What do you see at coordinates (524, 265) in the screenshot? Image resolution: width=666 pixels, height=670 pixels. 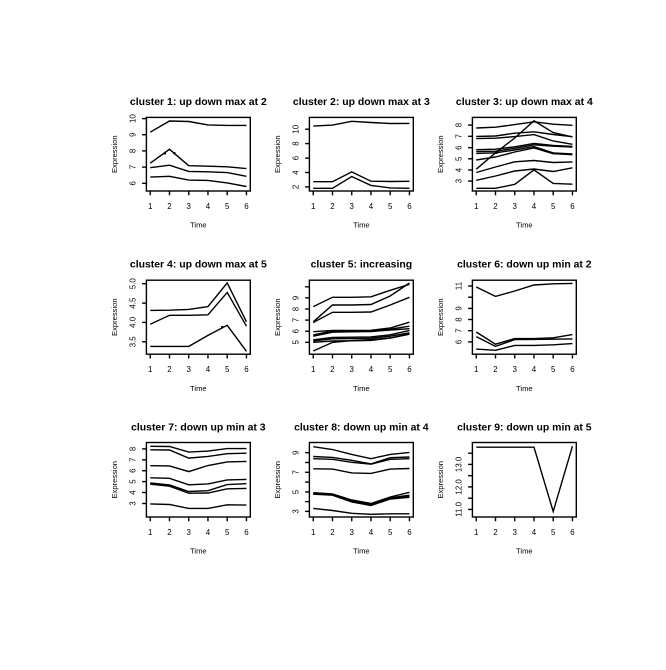 I see `svg-text: cluster 6: down up min at 2` at bounding box center [524, 265].